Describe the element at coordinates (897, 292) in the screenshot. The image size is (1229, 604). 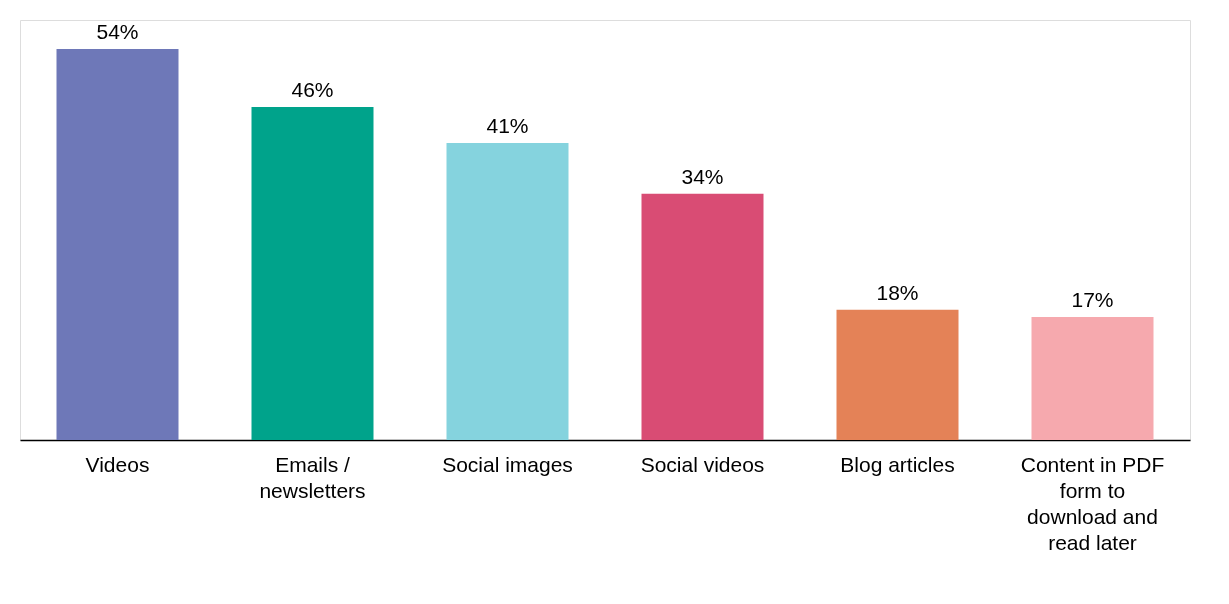
I see `data-label: 18%` at that location.